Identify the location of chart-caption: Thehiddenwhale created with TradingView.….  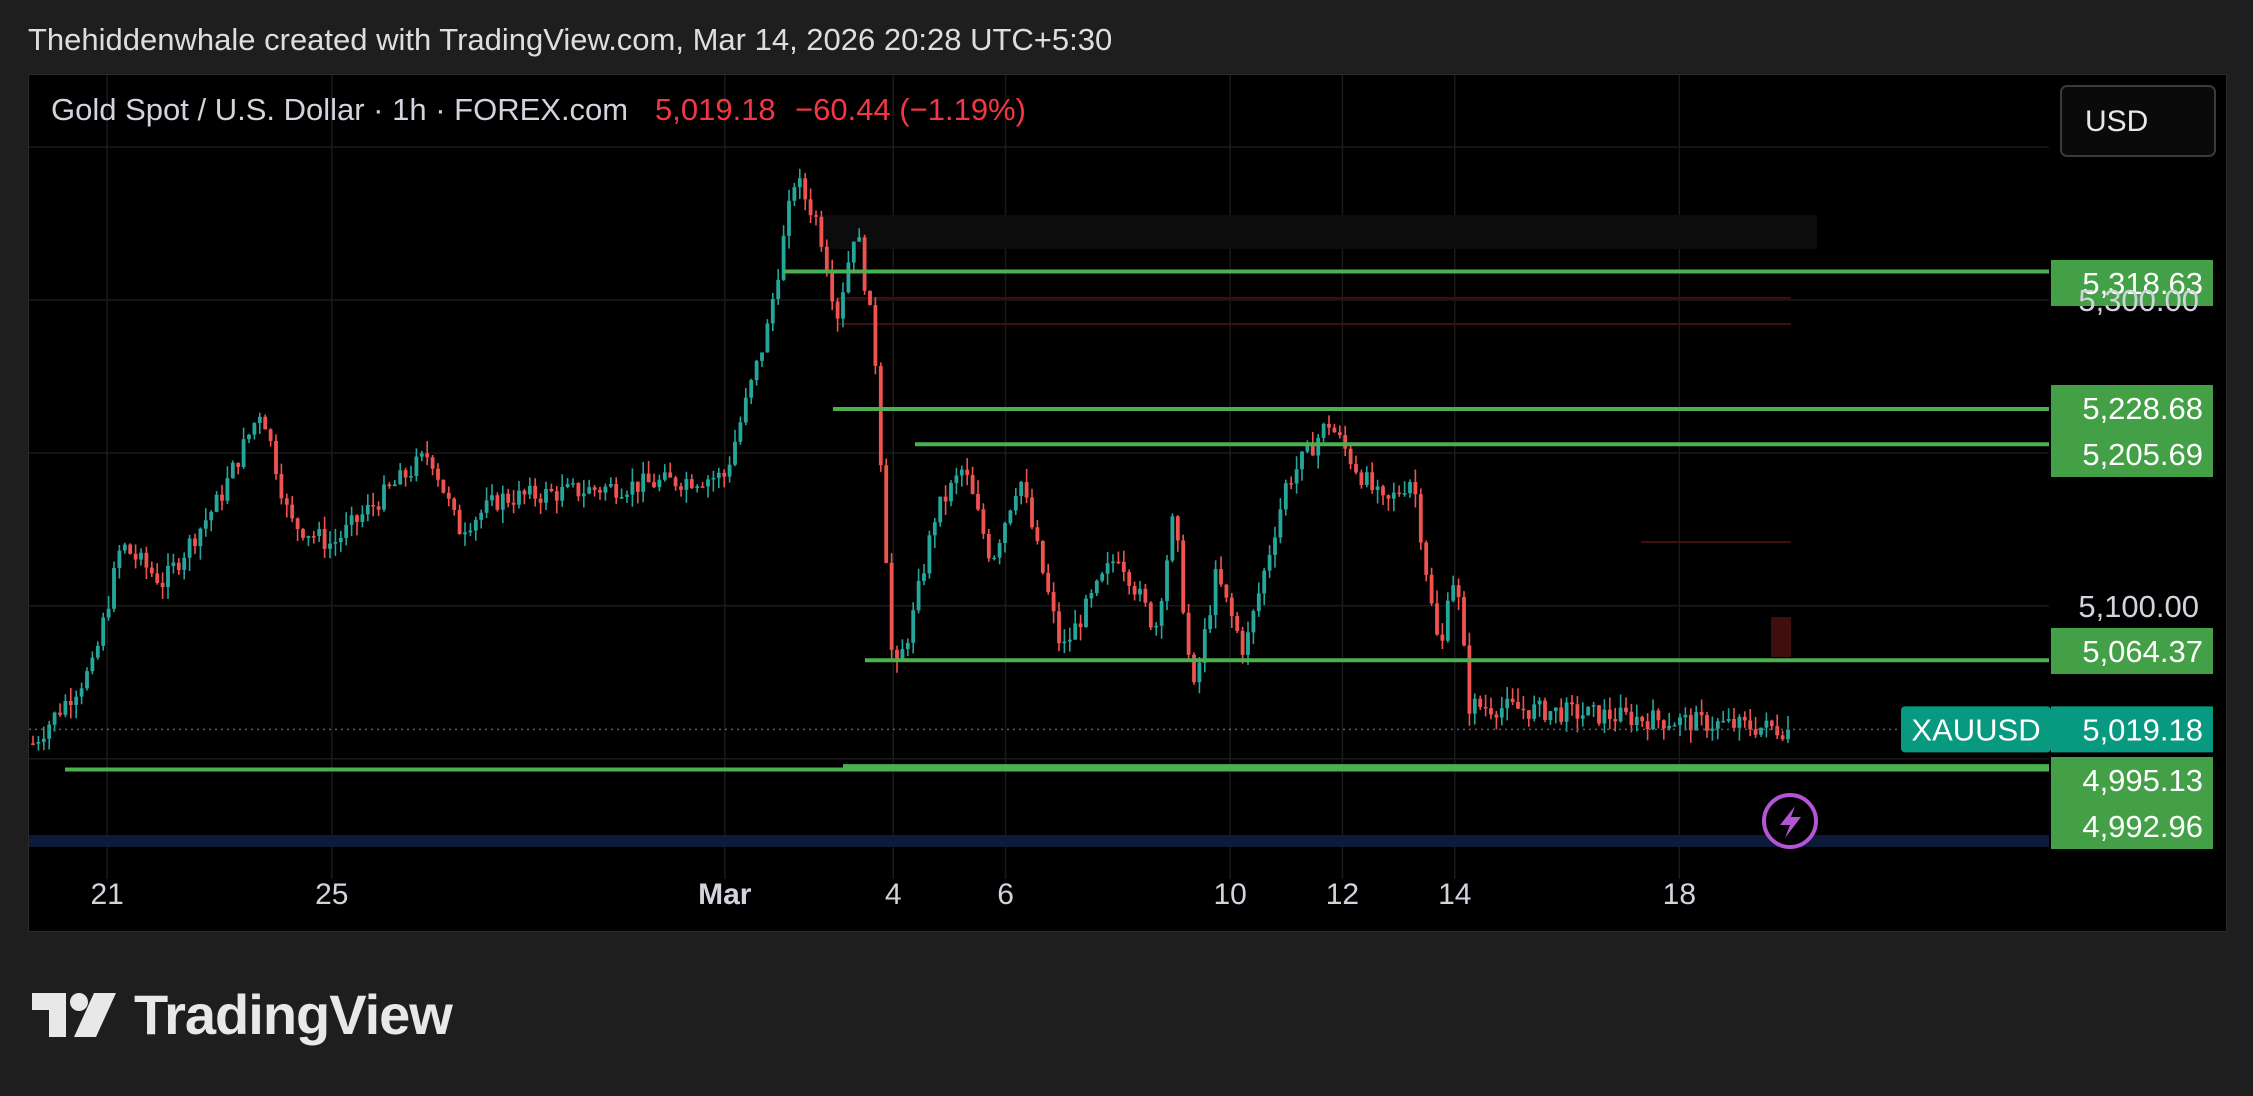
(570, 39).